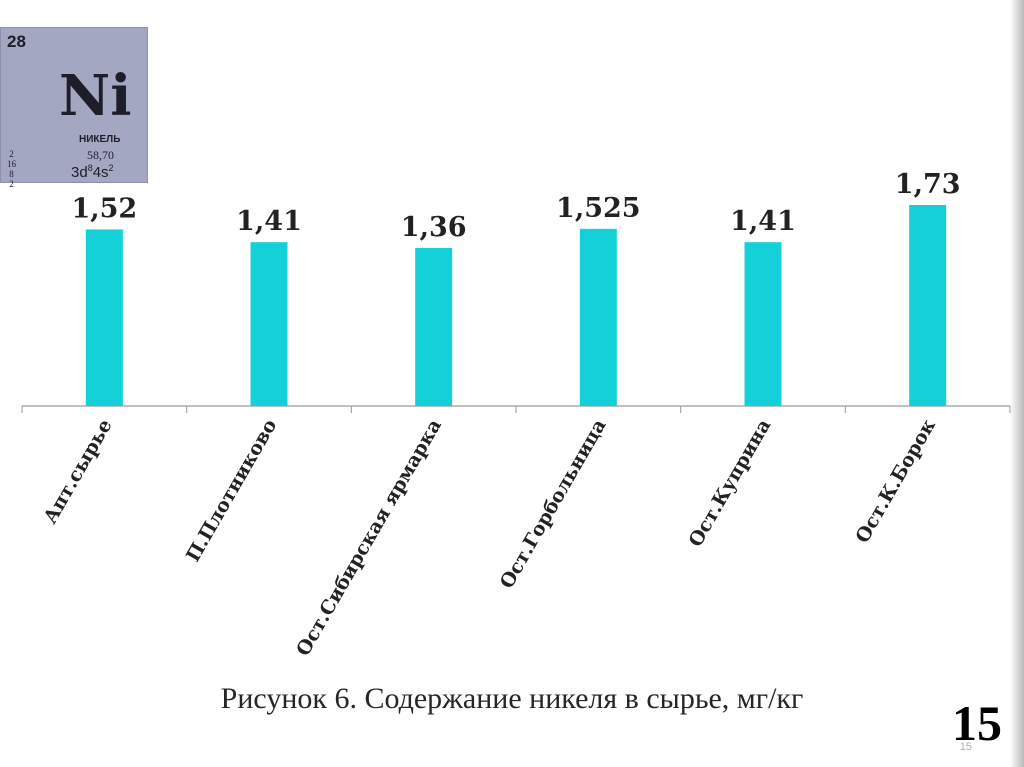 The image size is (1024, 767). I want to click on element-symbol: Ni, so click(95, 96).